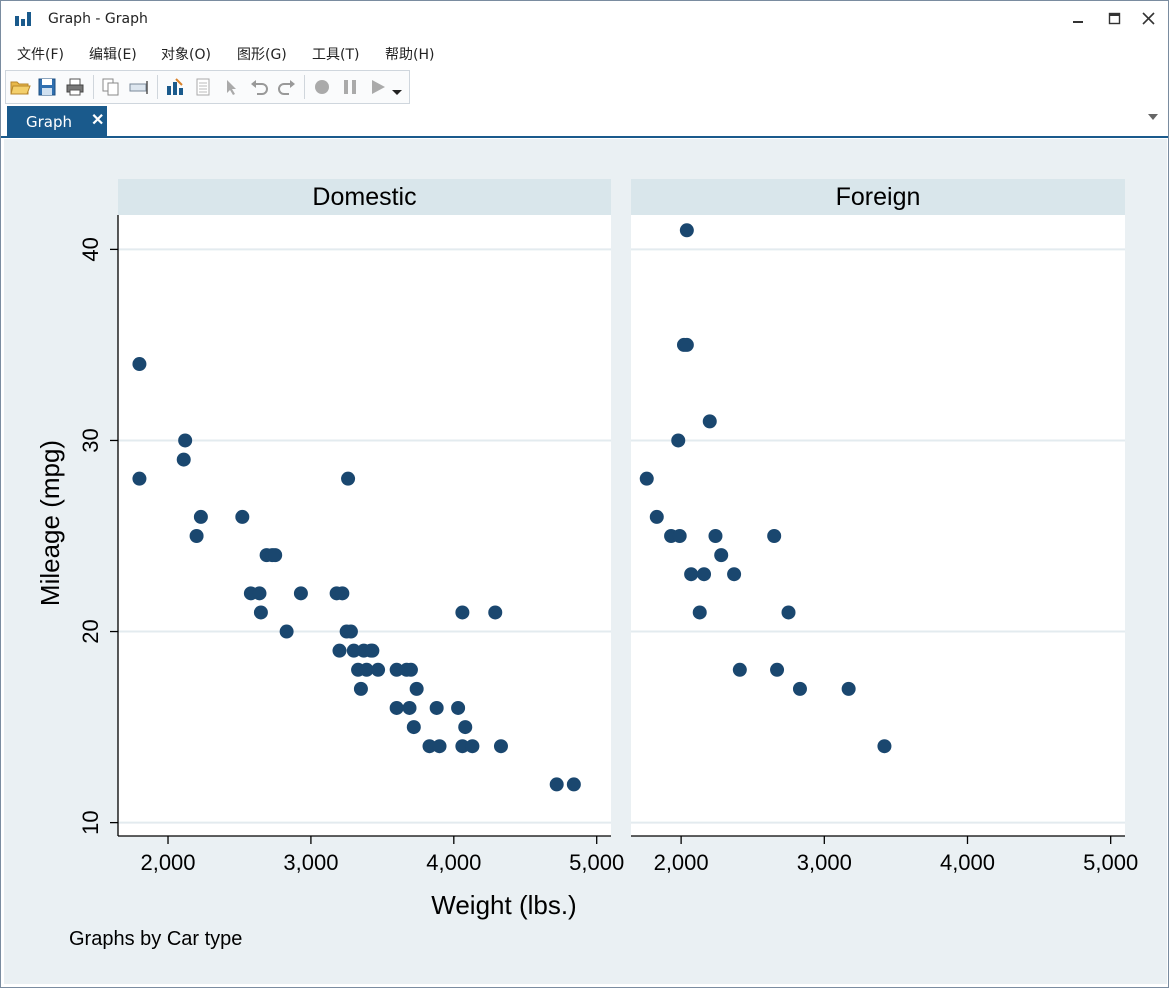  What do you see at coordinates (596, 862) in the screenshot?
I see `x-tick-label: 5,000` at bounding box center [596, 862].